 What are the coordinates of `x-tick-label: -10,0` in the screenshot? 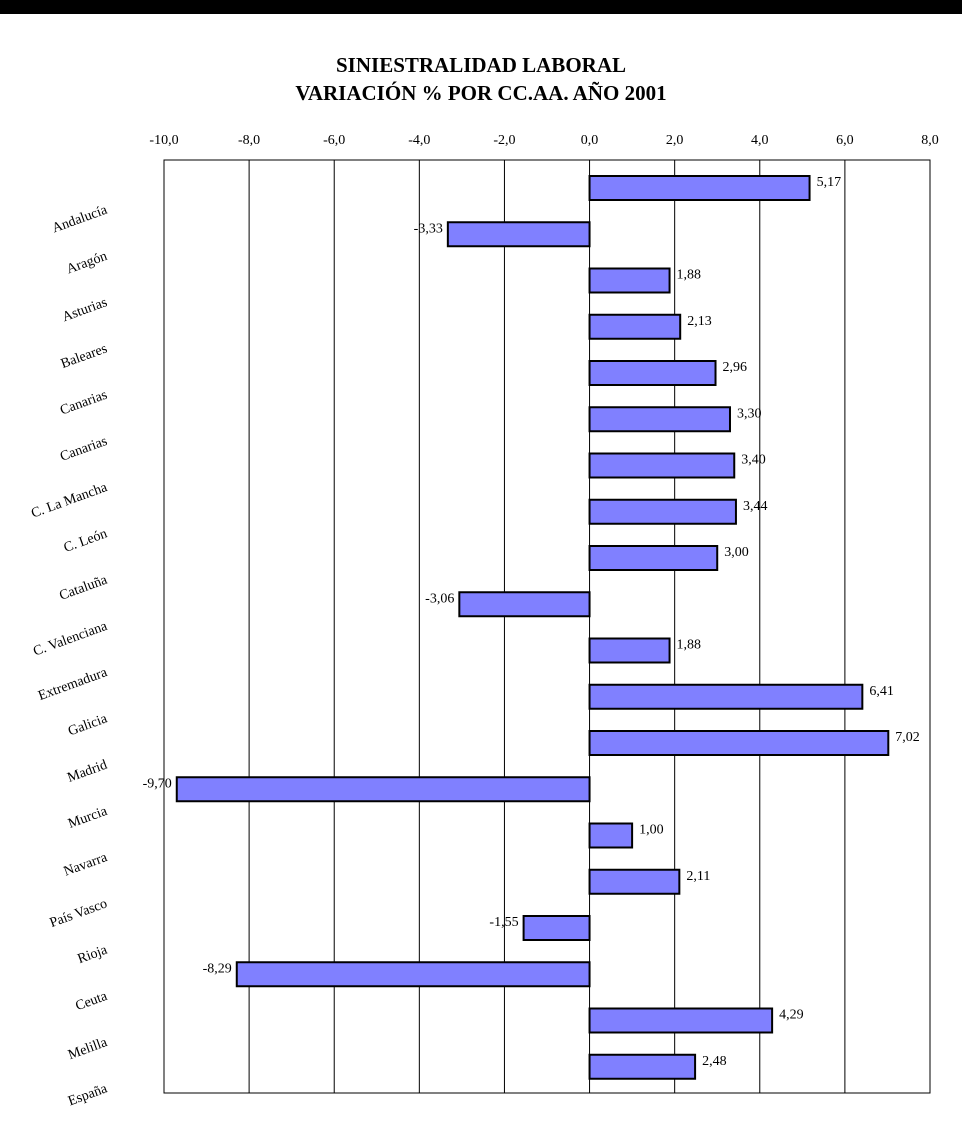 It's located at (163, 140).